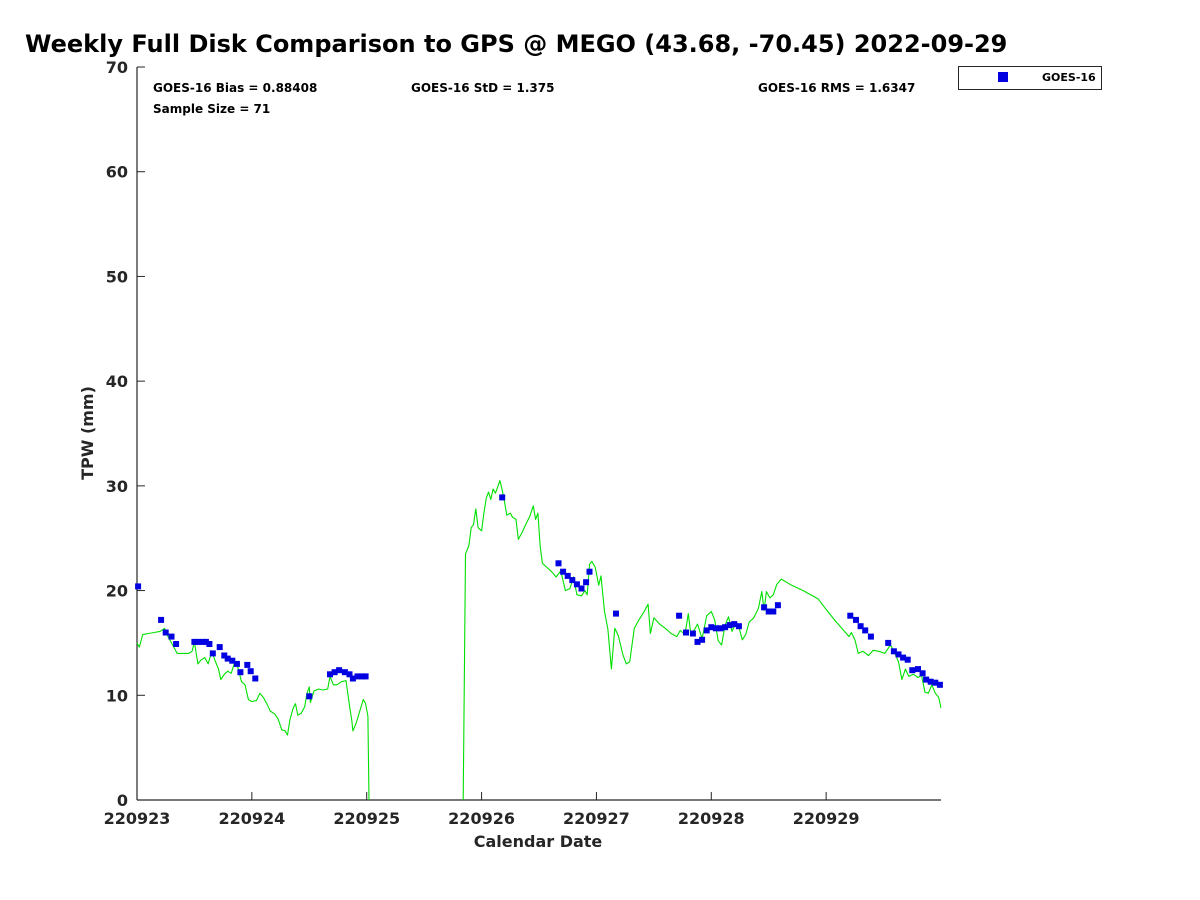 The height and width of the screenshot is (900, 1200). Describe the element at coordinates (251, 818) in the screenshot. I see `x-tick-label: 220924` at that location.